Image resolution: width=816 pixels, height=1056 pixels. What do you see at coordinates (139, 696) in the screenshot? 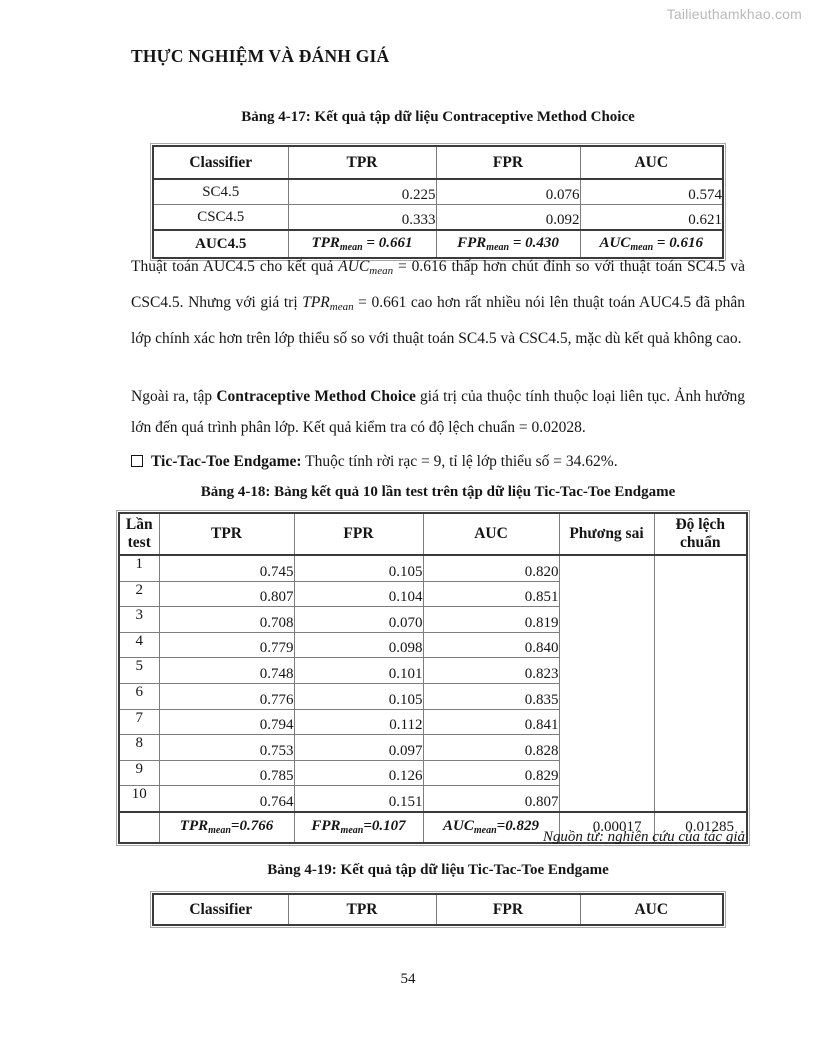
I see `test-index-cell: 6` at bounding box center [139, 696].